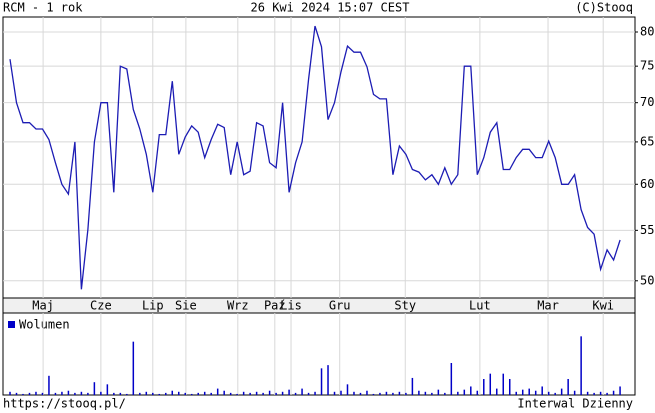 The image size is (655, 413). What do you see at coordinates (647, 102) in the screenshot?
I see `y-tick-label: 70` at bounding box center [647, 102].